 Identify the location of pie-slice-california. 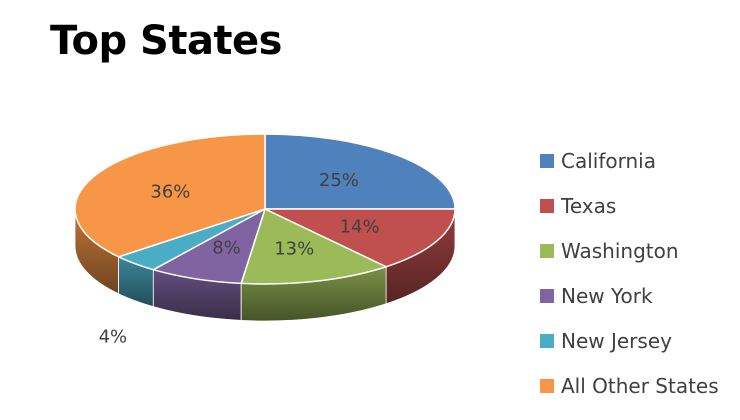
(360, 171).